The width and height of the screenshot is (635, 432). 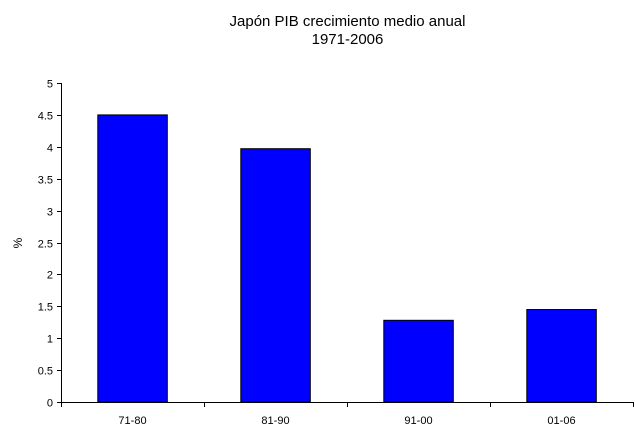 I want to click on y-axis-title: %, so click(x=18, y=242).